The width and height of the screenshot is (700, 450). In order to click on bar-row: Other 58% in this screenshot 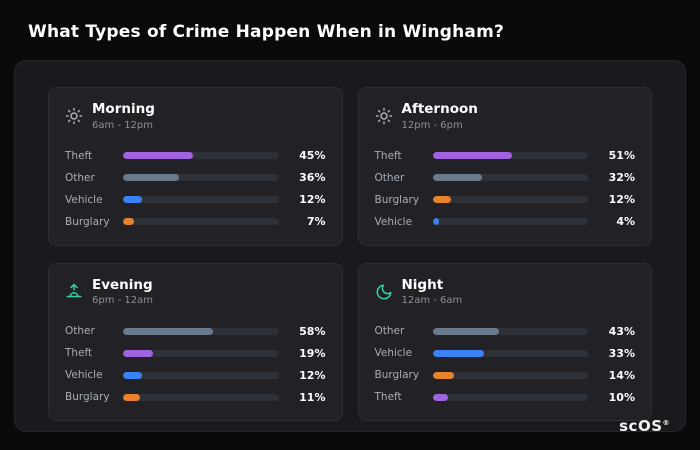, I will do `click(195, 331)`.